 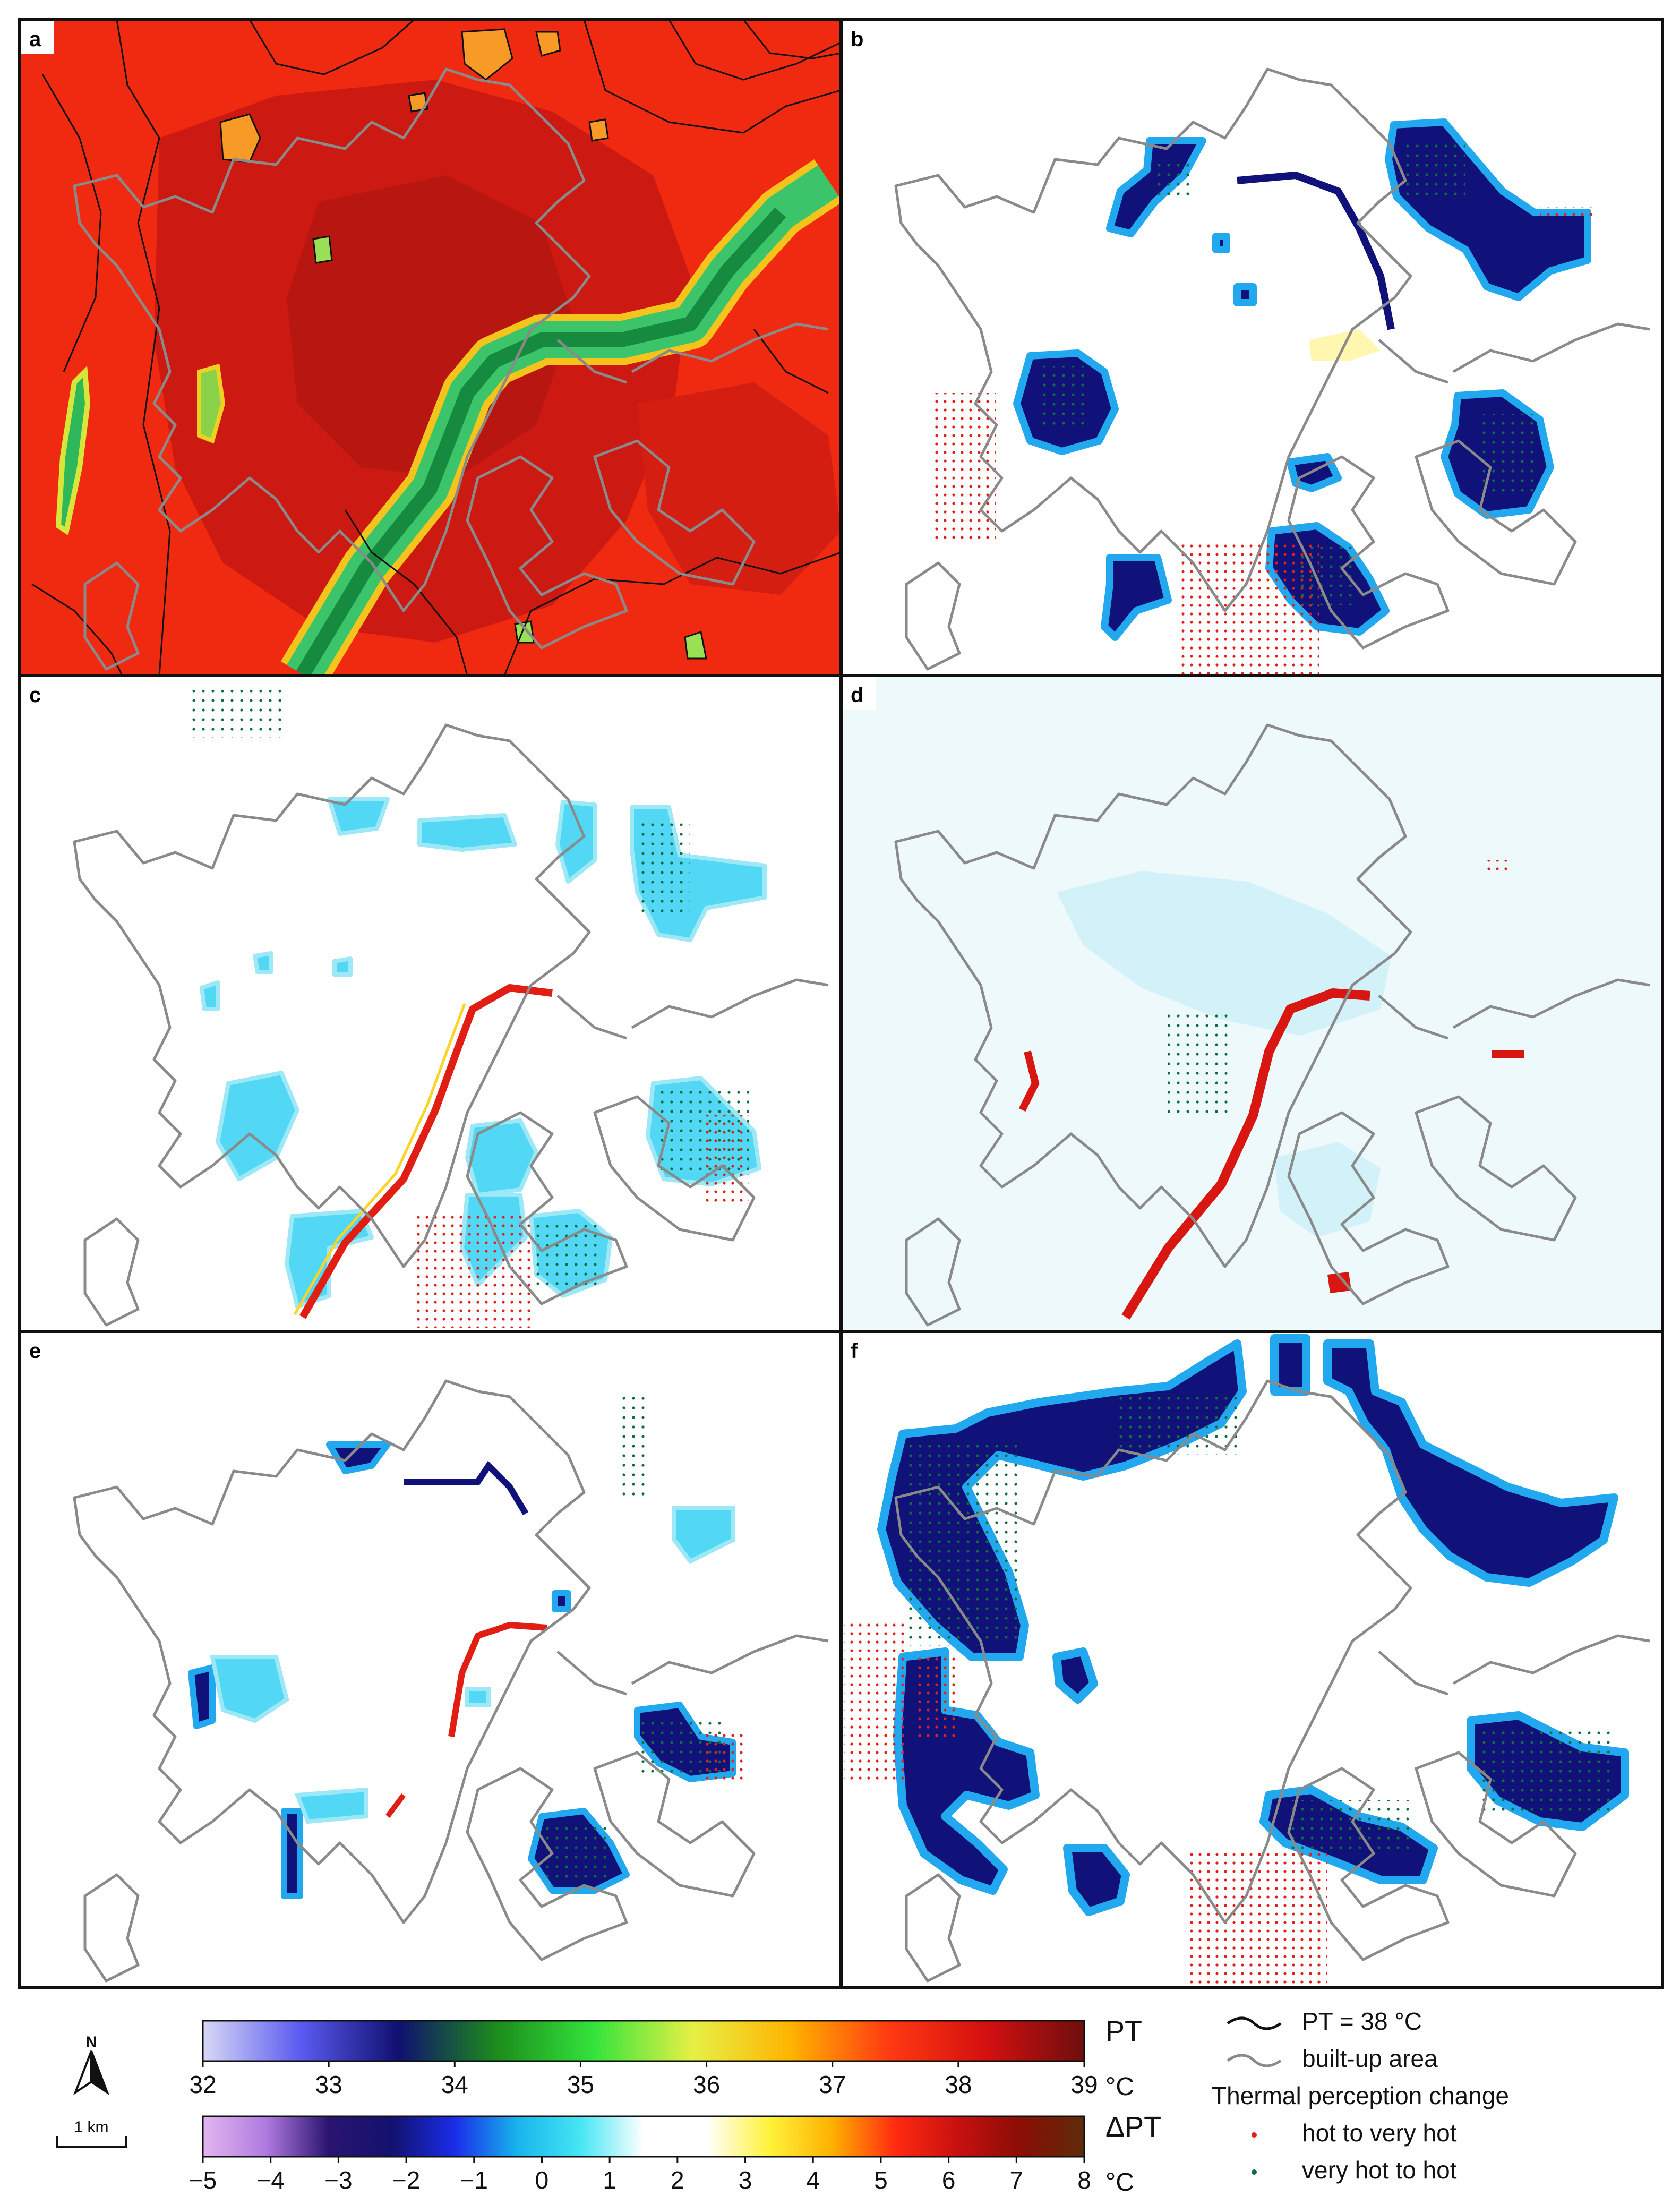 I want to click on panel-c, so click(x=430, y=1003).